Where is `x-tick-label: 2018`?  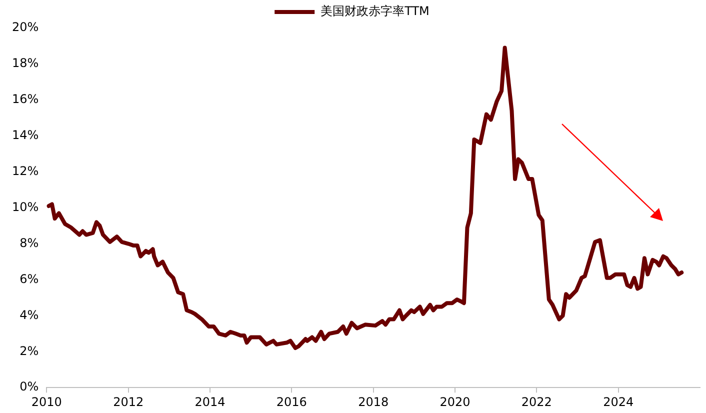 x-tick-label: 2018 is located at coordinates (373, 401).